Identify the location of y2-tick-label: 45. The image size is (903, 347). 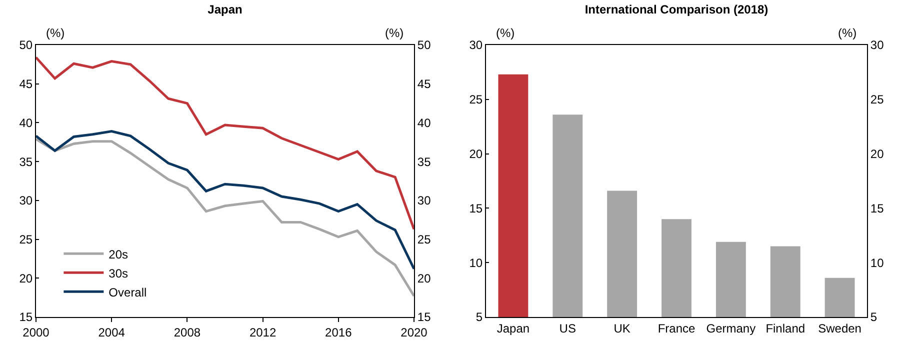
(424, 84).